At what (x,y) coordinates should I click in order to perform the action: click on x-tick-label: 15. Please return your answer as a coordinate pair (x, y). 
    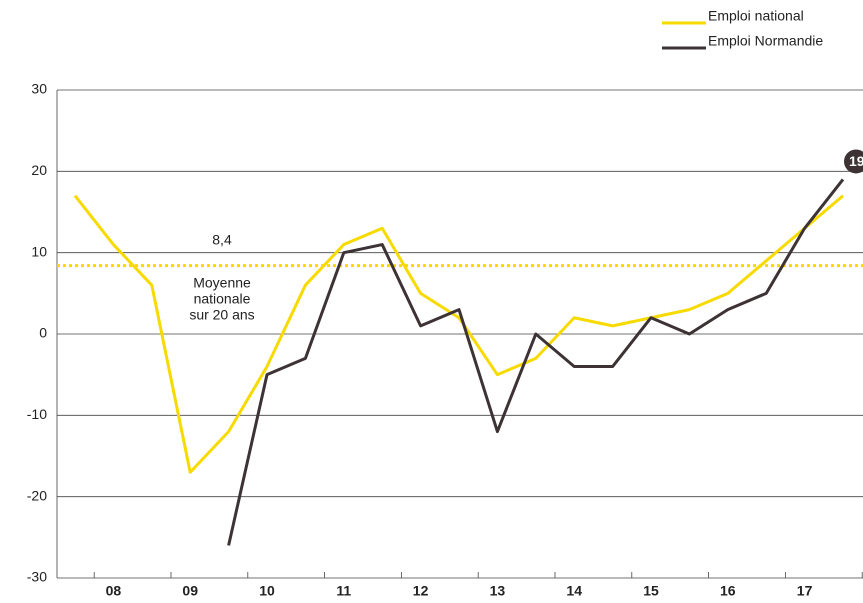
    Looking at the image, I should click on (651, 591).